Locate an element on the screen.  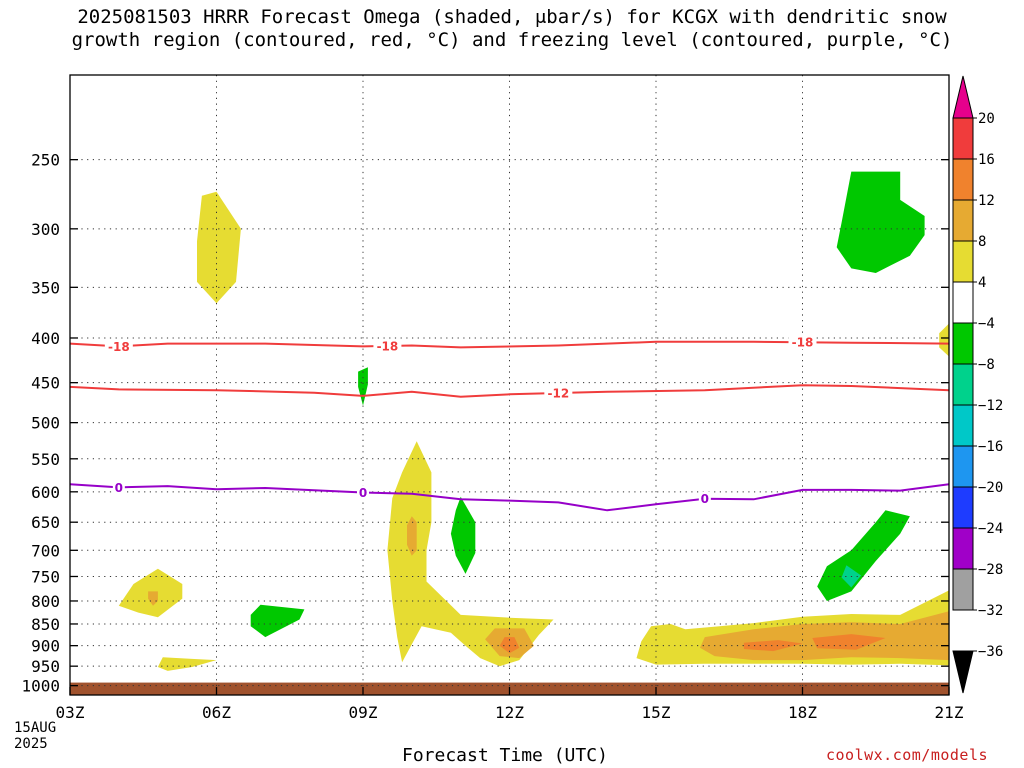
x-tick-label-06Z: 06Z is located at coordinates (216, 712).